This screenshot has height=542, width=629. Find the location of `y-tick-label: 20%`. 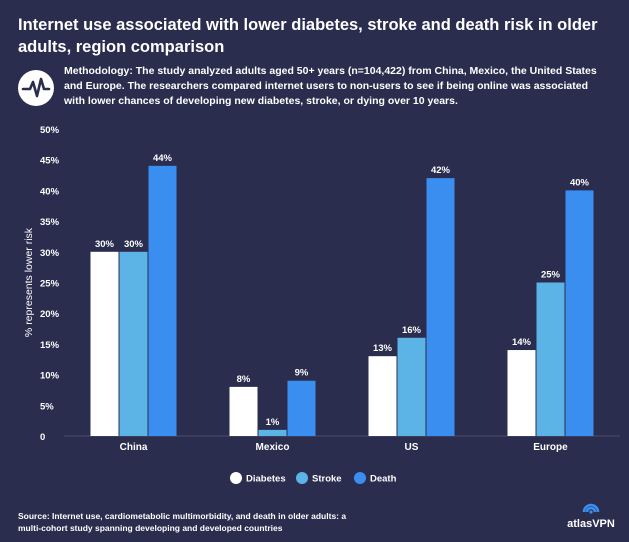

y-tick-label: 20% is located at coordinates (50, 314).